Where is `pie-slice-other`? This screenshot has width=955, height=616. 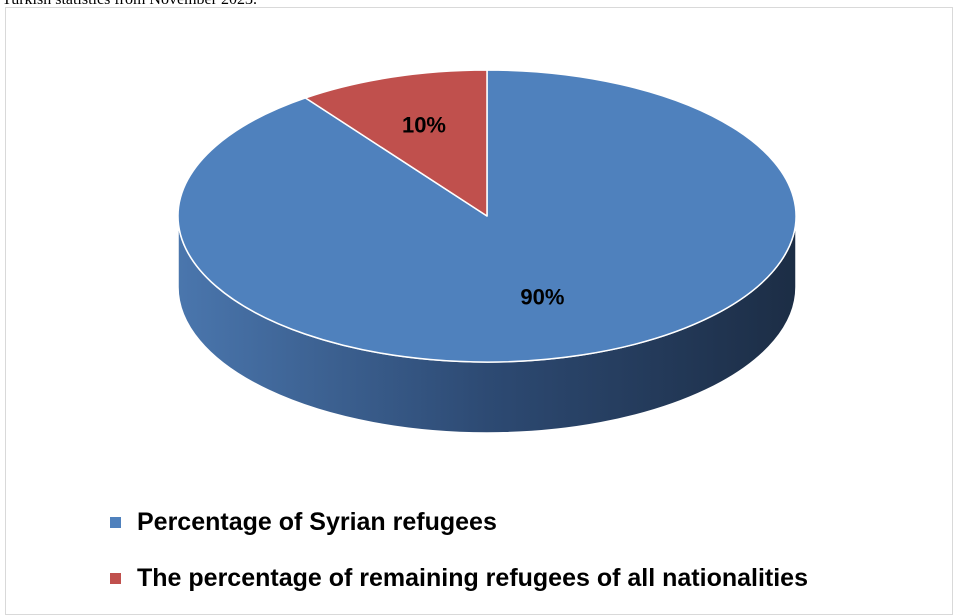
pie-slice-other is located at coordinates (396, 143).